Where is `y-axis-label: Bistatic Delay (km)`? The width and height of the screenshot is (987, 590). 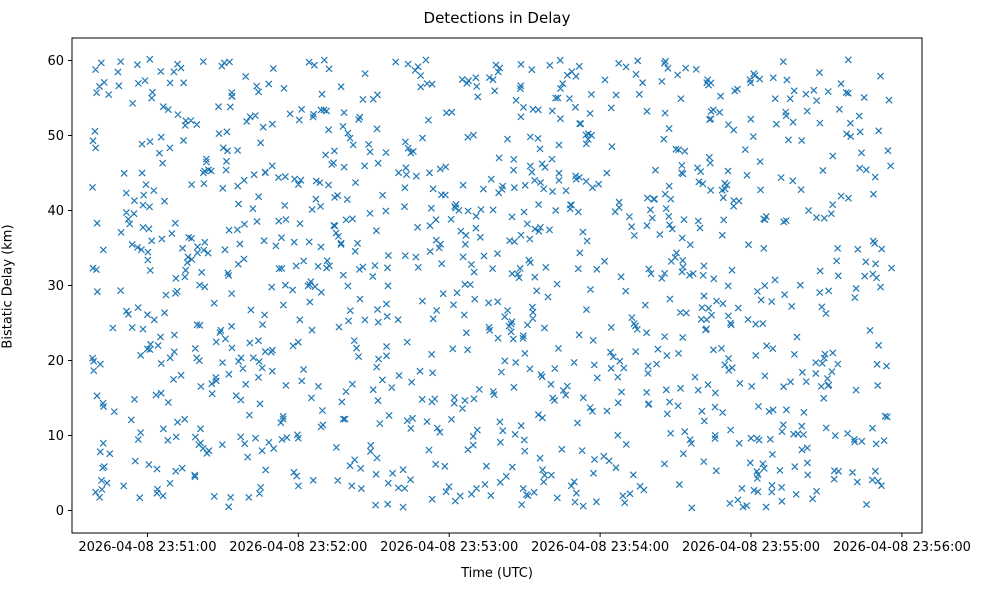 y-axis-label: Bistatic Delay (km) is located at coordinates (8, 286).